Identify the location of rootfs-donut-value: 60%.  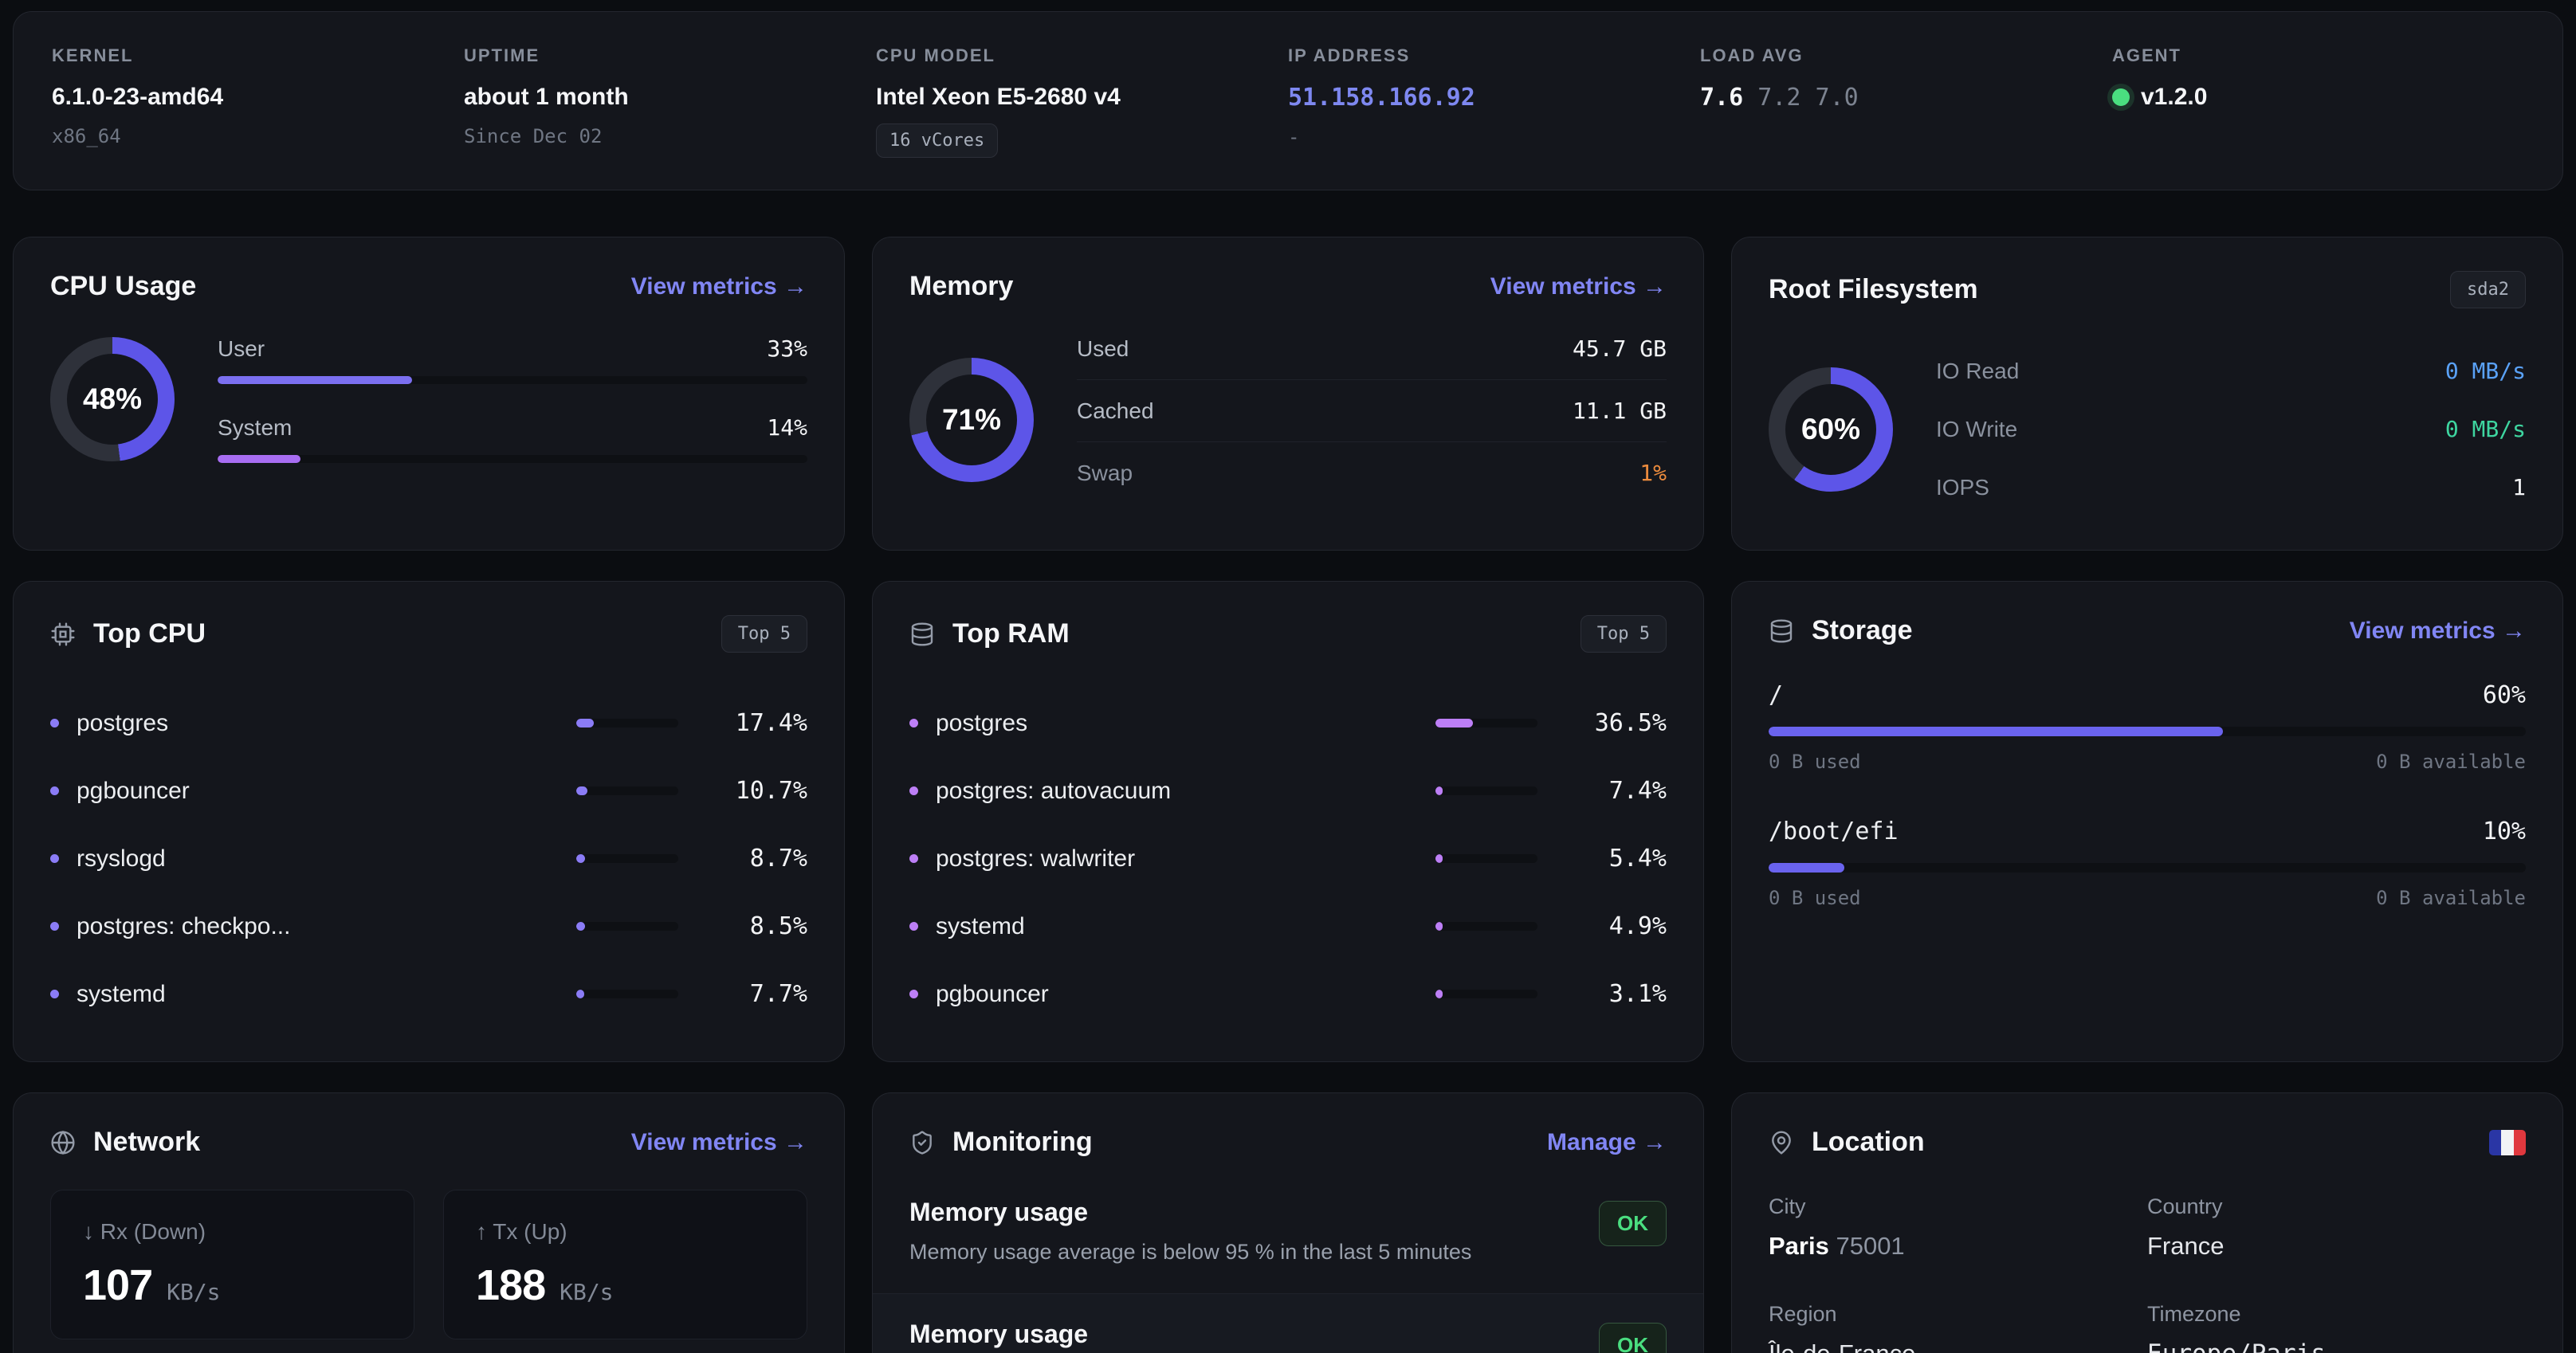
(1830, 428).